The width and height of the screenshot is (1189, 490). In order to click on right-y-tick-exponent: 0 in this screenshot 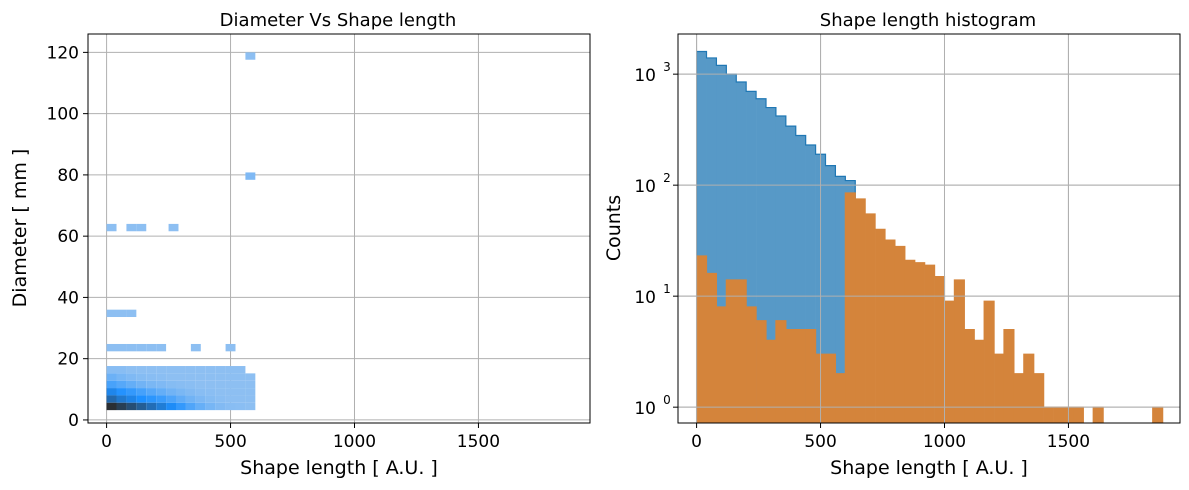, I will do `click(667, 400)`.